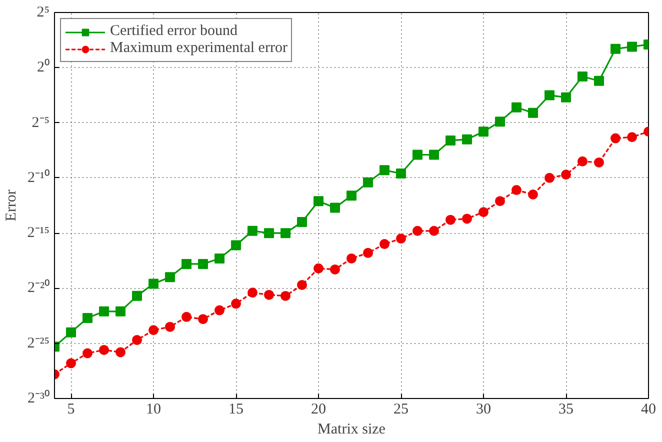  I want to click on legend-label: Maximum experimental error, so click(199, 48).